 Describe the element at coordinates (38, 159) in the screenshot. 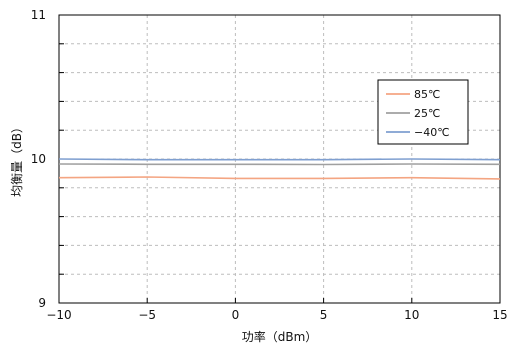

I see `y-tick-label: 10` at that location.